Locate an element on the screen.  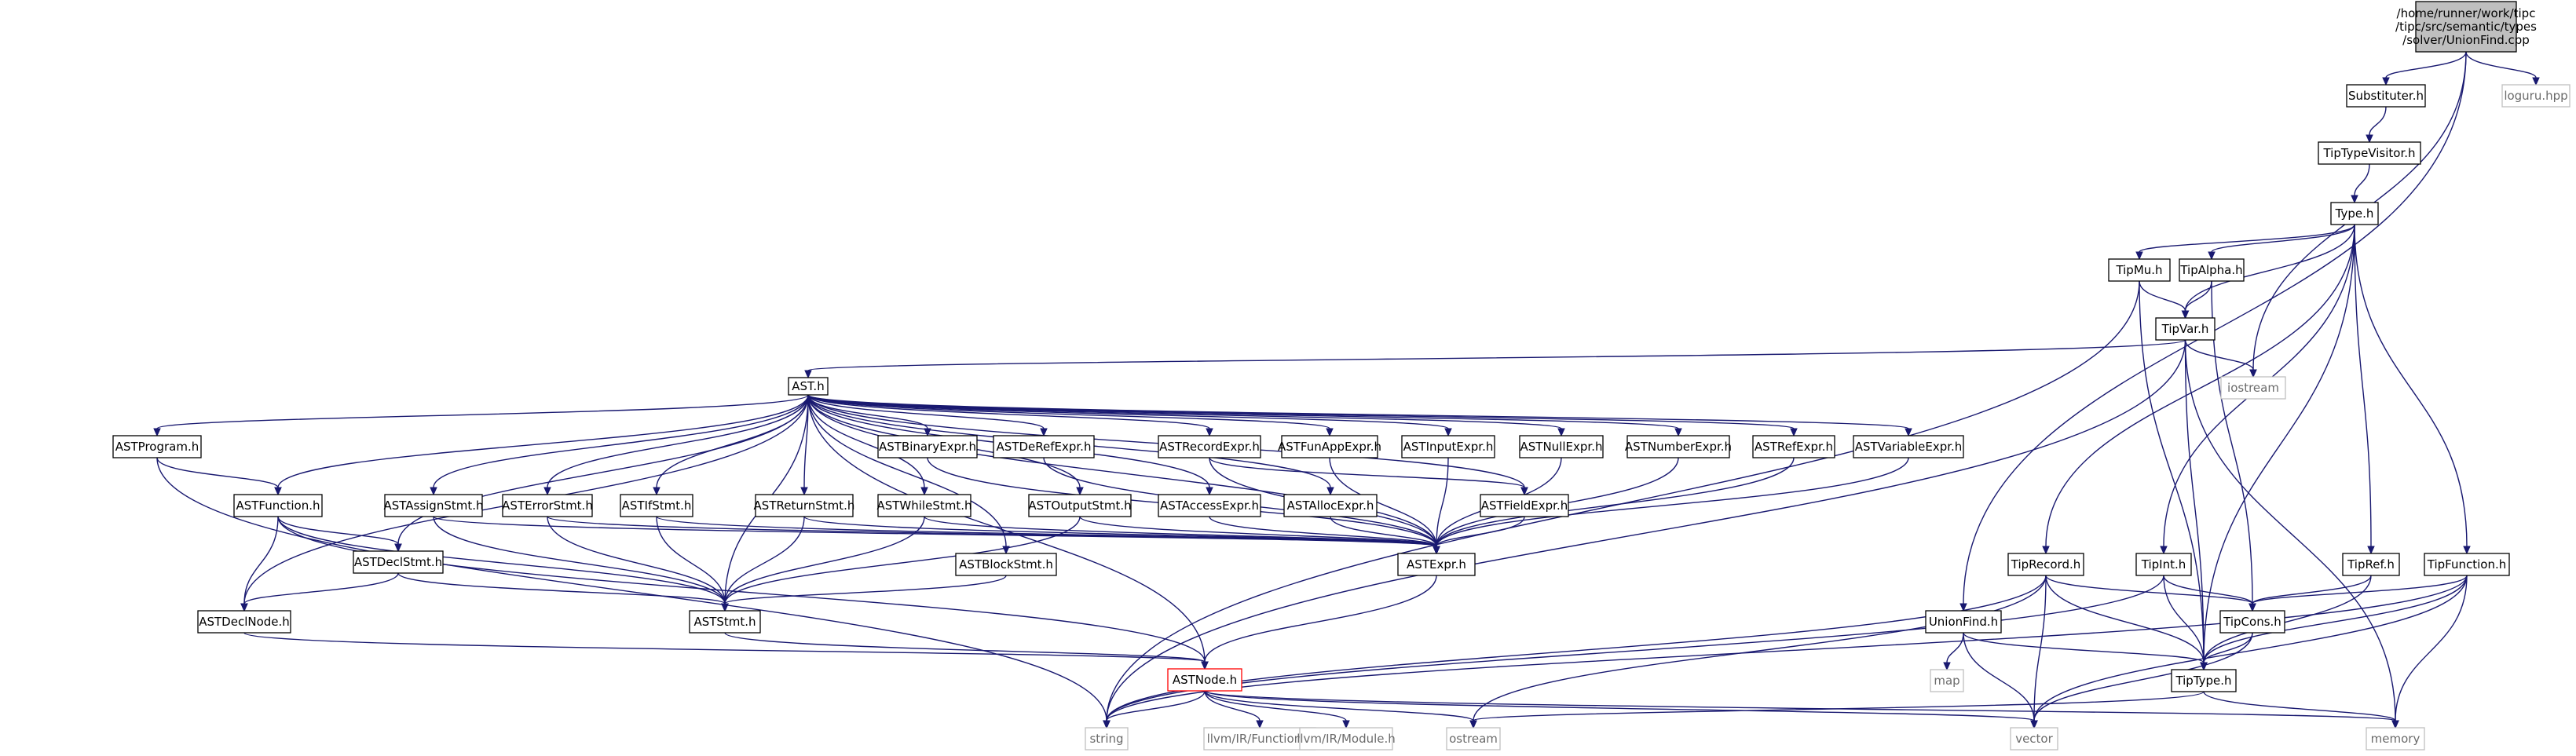
node-expr: ASTExpr.h is located at coordinates (1436, 564).